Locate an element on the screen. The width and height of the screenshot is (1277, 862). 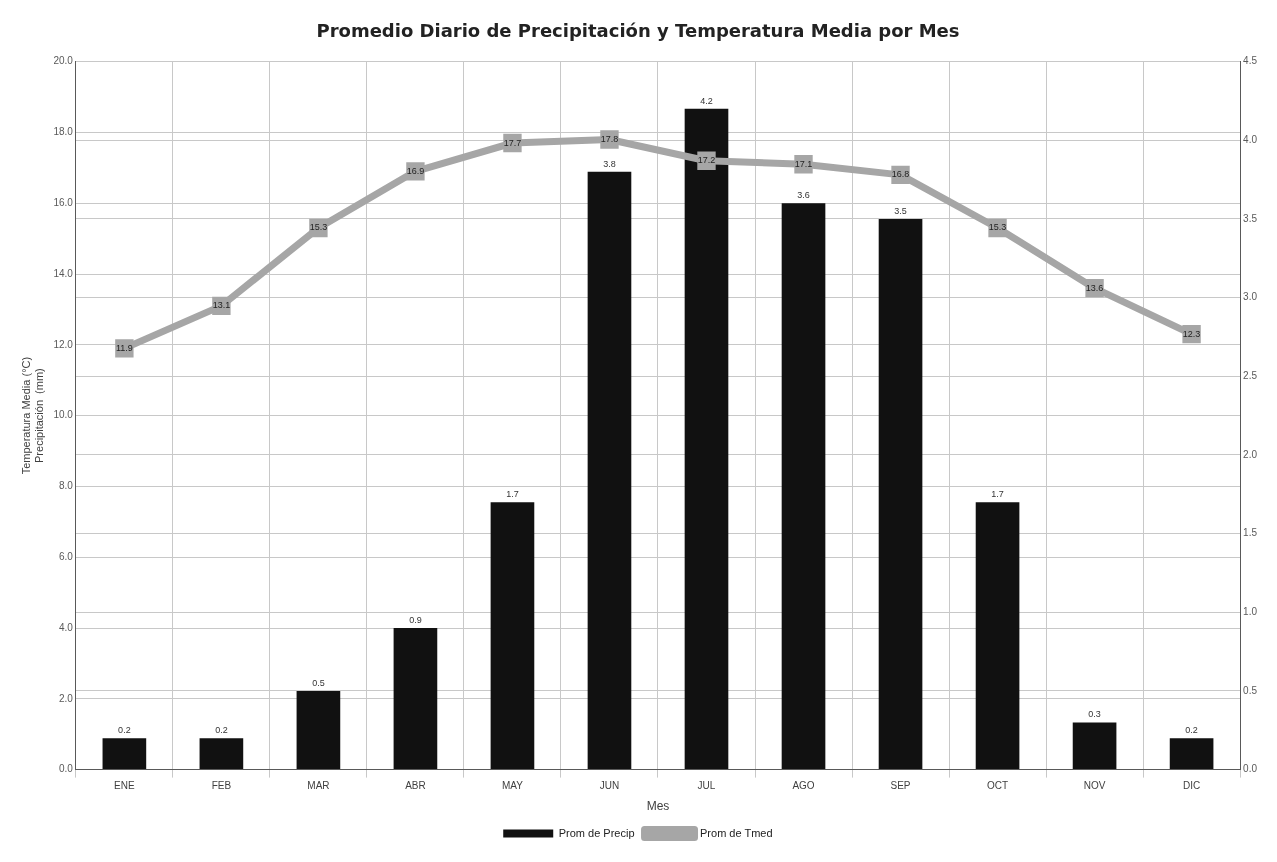
y2-tick-label: 4.0 is located at coordinates (1250, 140).